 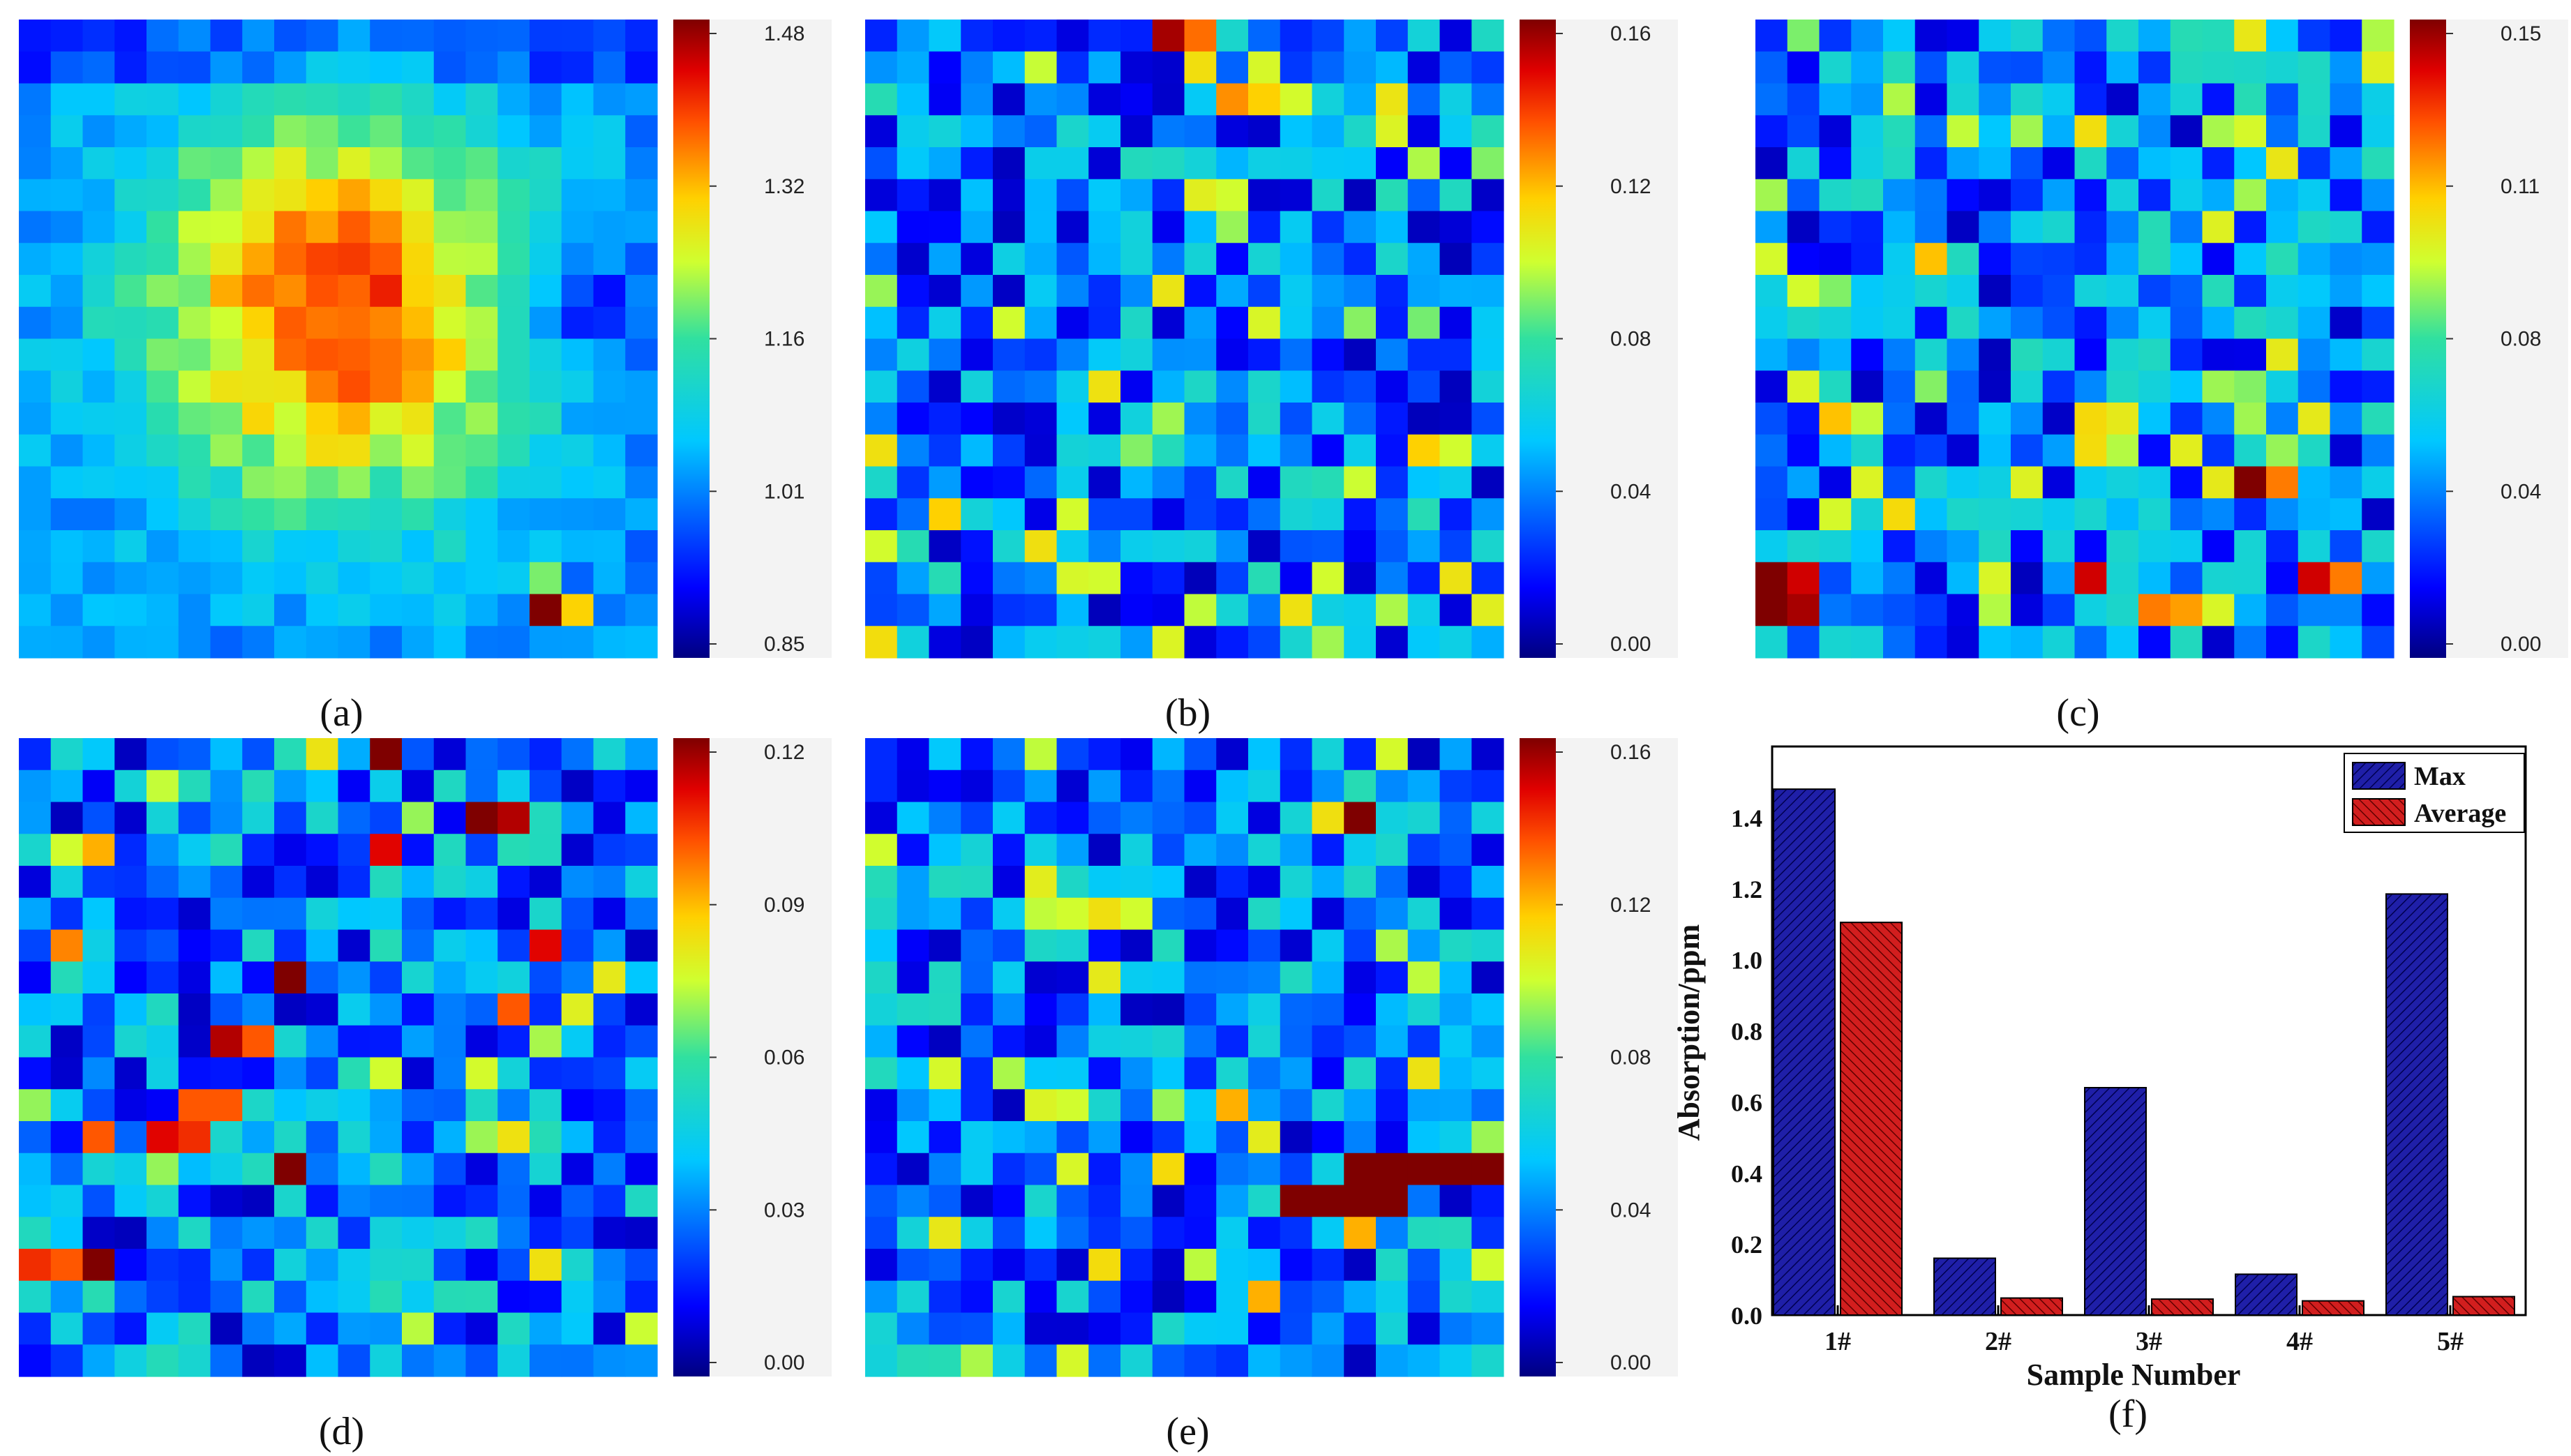 What do you see at coordinates (1746, 961) in the screenshot?
I see `y-tick-label: 1.0` at bounding box center [1746, 961].